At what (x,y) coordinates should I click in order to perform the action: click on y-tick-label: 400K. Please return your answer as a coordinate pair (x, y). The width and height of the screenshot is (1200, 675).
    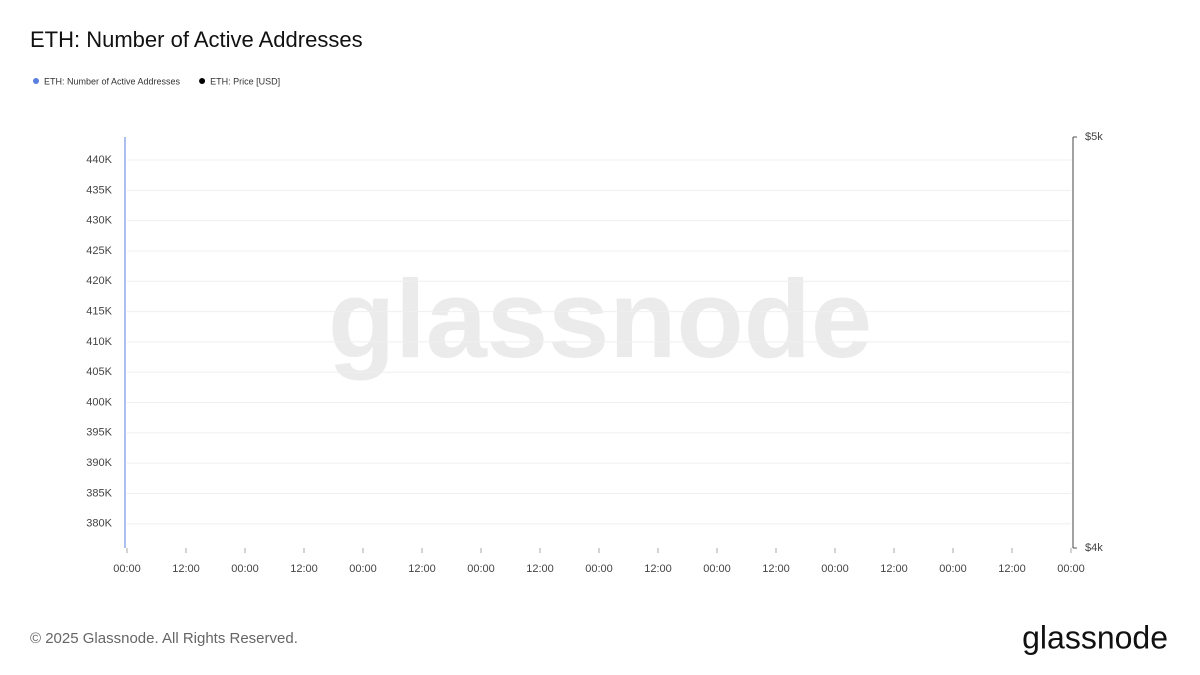
    Looking at the image, I should click on (99, 402).